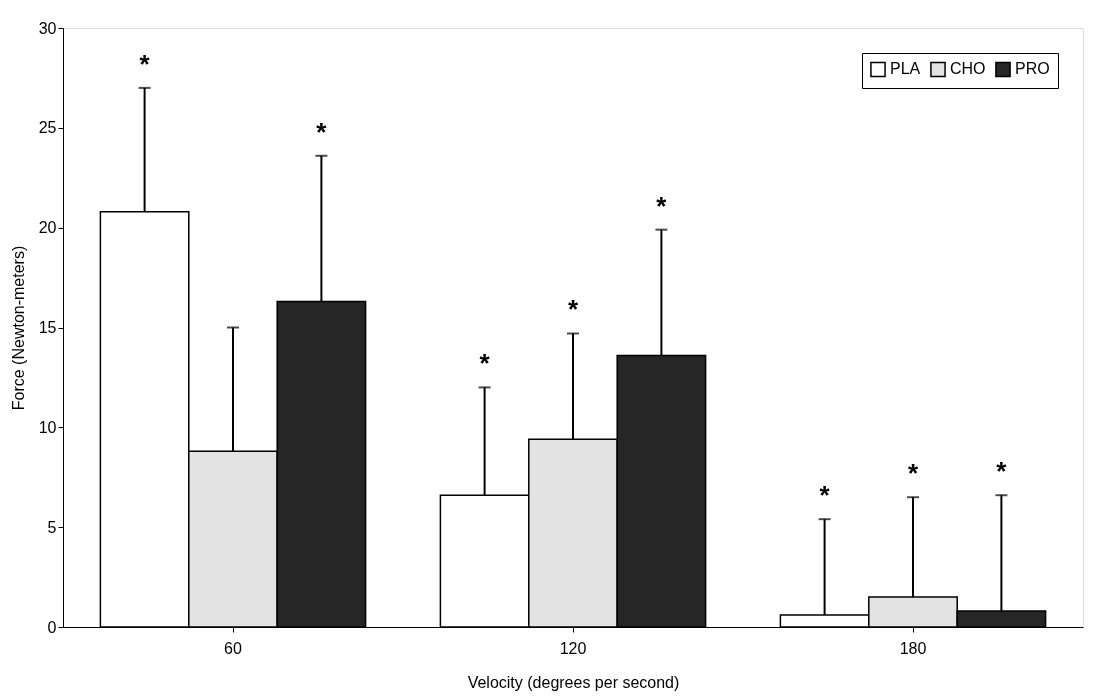  What do you see at coordinates (913, 648) in the screenshot?
I see `x-tick-label: 180` at bounding box center [913, 648].